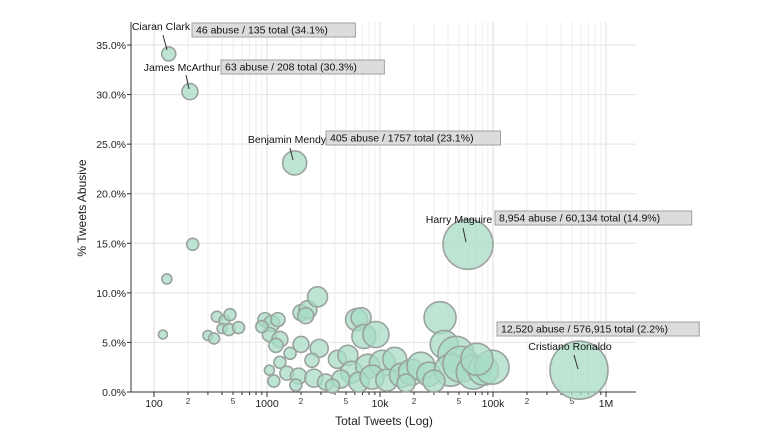  I want to click on annotation-player-name: Ciaran Clark, so click(161, 27).